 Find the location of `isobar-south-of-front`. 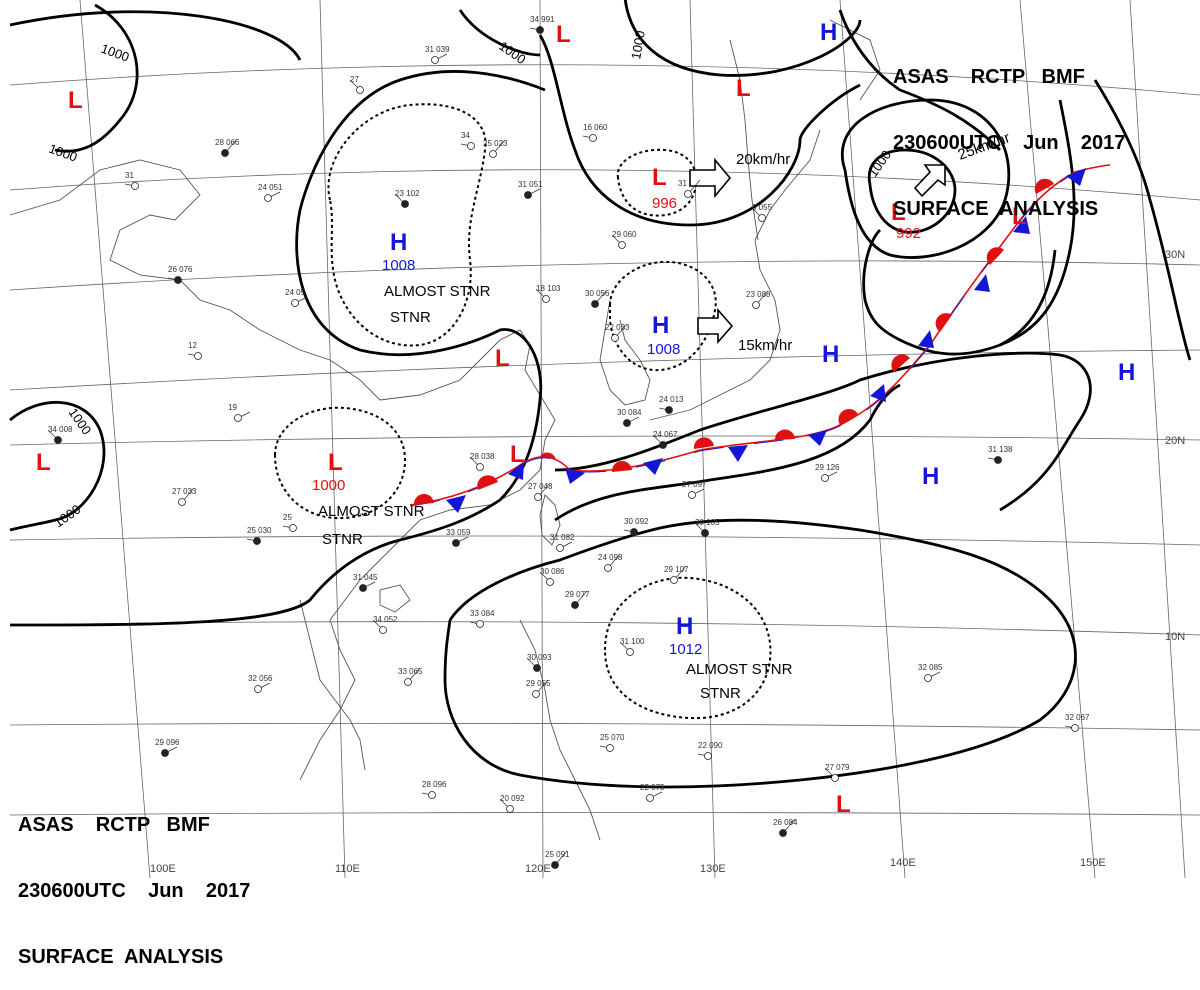

isobar-south-of-front is located at coordinates (727, 452).